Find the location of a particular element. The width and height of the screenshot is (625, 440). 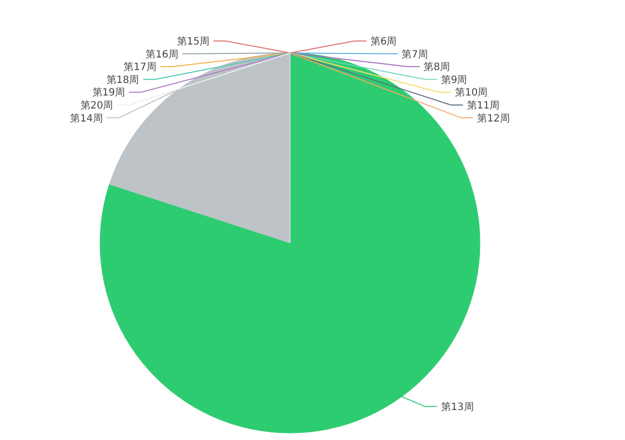

category-label: 第7周 is located at coordinates (415, 54).